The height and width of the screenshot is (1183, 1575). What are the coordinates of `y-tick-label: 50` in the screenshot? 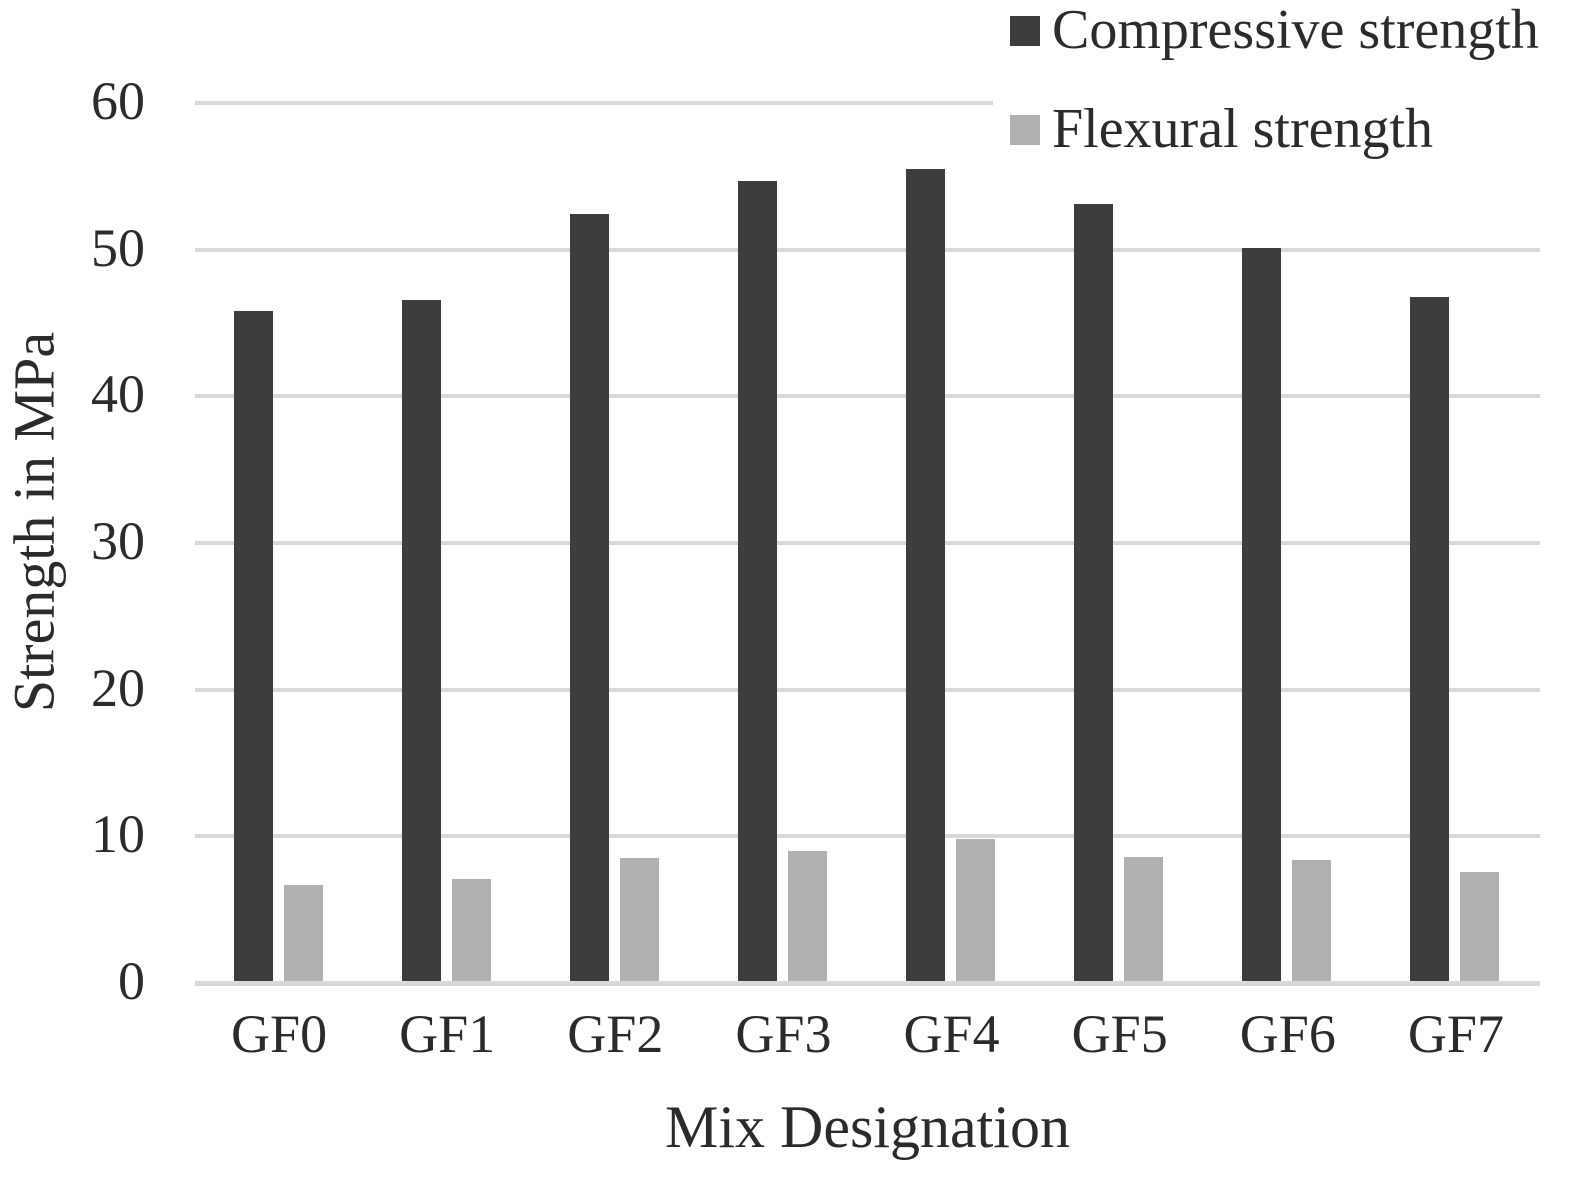 It's located at (118, 247).